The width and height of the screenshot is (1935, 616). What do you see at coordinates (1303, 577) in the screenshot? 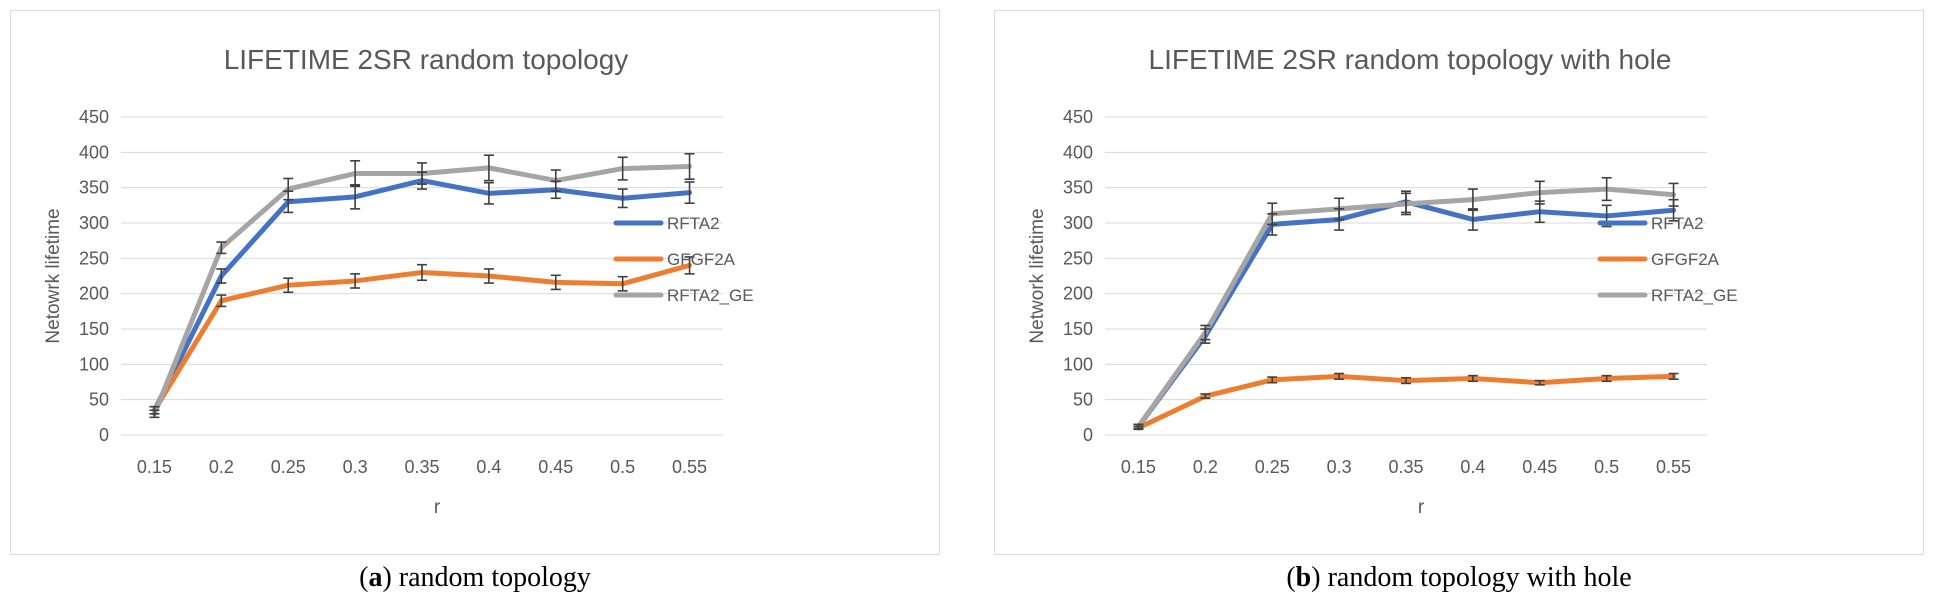
I see `caption-b-letter: b` at bounding box center [1303, 577].